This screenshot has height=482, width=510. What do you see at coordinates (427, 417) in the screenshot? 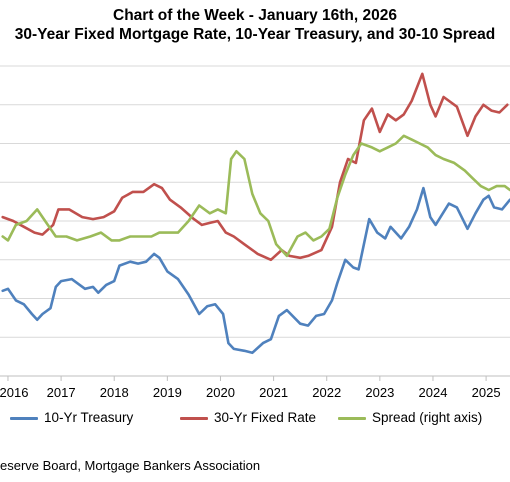
I see `legend-label-spread: Spread (right axis)` at bounding box center [427, 417].